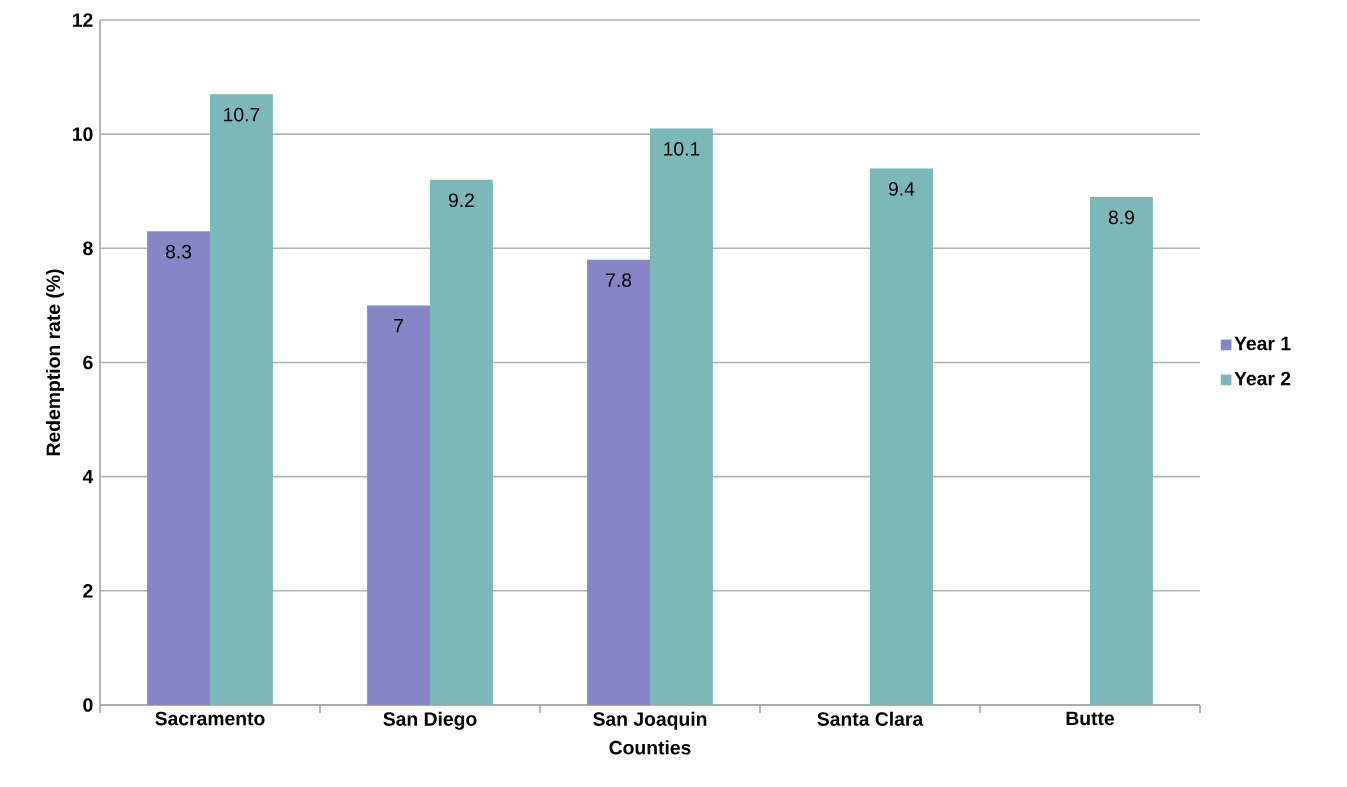 This screenshot has height=787, width=1347. What do you see at coordinates (682, 149) in the screenshot?
I see `data-label: 10.1` at bounding box center [682, 149].